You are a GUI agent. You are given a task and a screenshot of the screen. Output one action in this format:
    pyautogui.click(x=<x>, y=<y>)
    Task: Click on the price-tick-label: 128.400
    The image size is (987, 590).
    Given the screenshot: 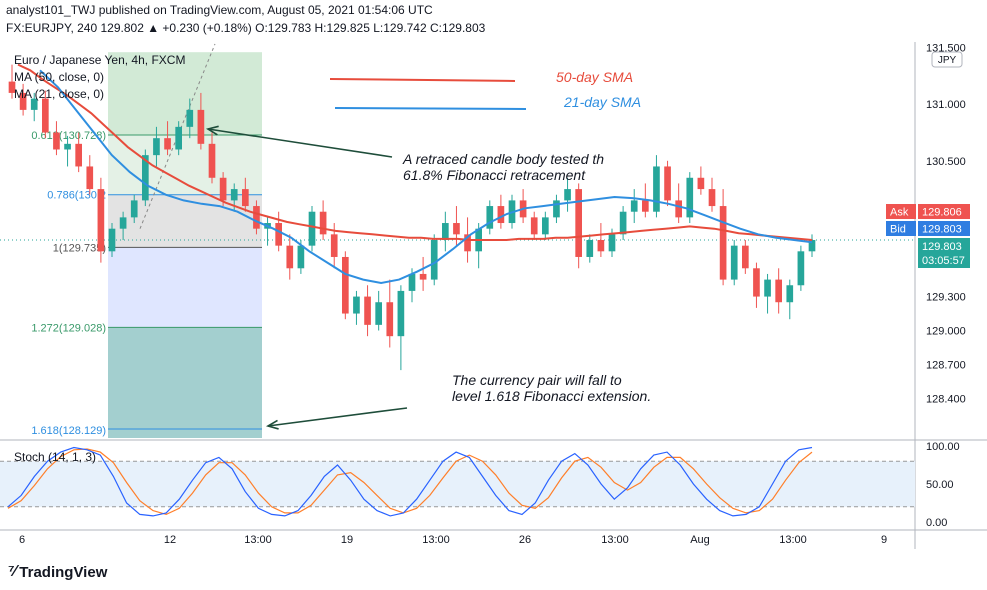 What is the action you would take?
    pyautogui.click(x=946, y=399)
    